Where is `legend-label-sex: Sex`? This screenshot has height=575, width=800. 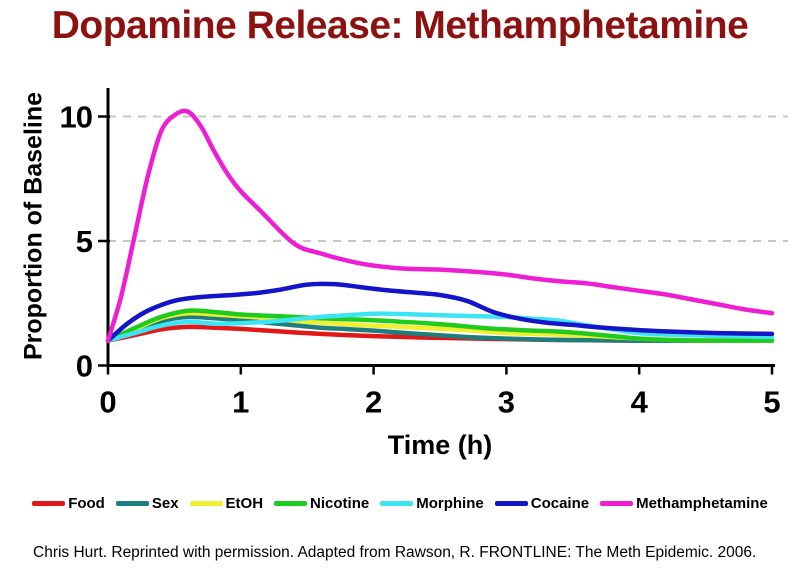
legend-label-sex: Sex is located at coordinates (165, 503).